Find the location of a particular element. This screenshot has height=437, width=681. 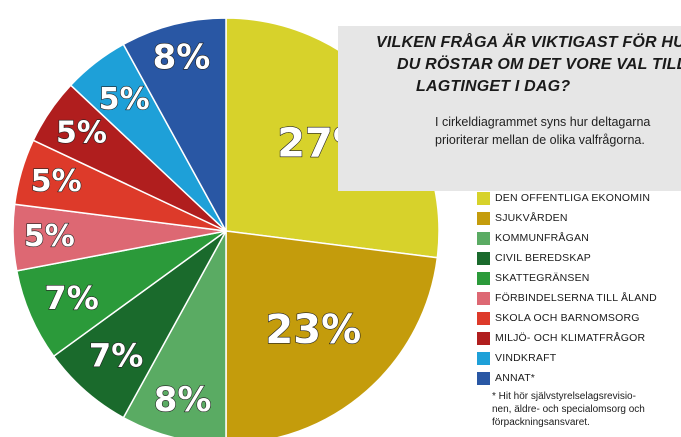

legend-item: MILJÖ- OCH KLIMATFRÅGOR is located at coordinates (567, 338).